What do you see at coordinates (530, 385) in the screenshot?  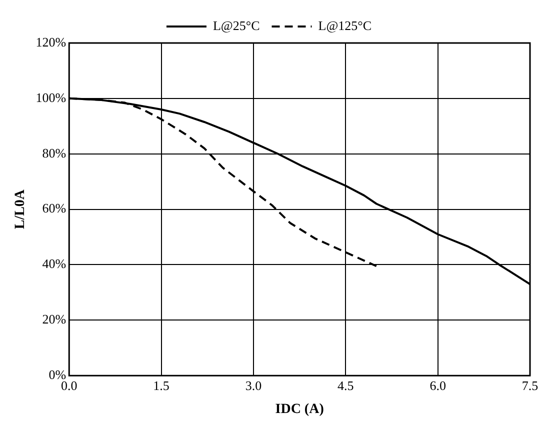 I see `x-tick-label: 7.5` at bounding box center [530, 385].